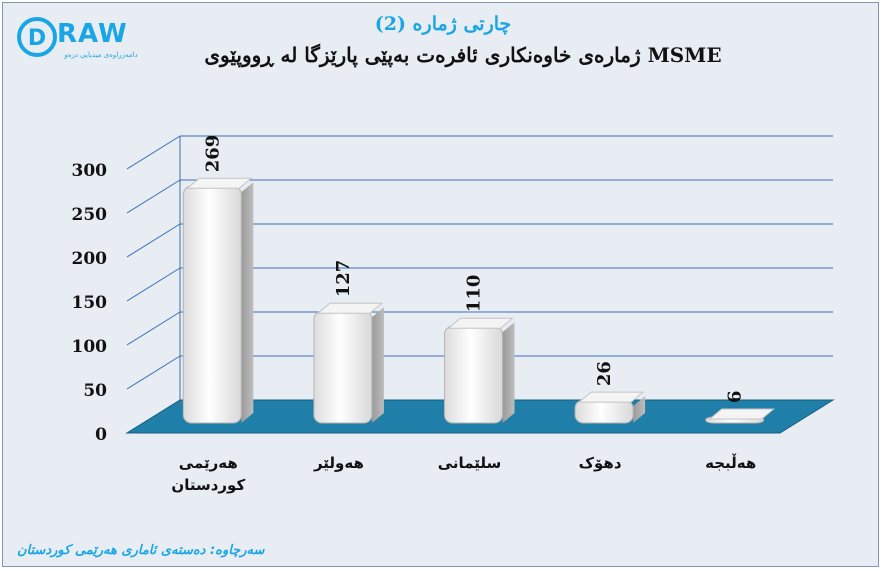 The width and height of the screenshot is (883, 571). Describe the element at coordinates (470, 463) in the screenshot. I see `x-tick-label: سلێمانی` at that location.